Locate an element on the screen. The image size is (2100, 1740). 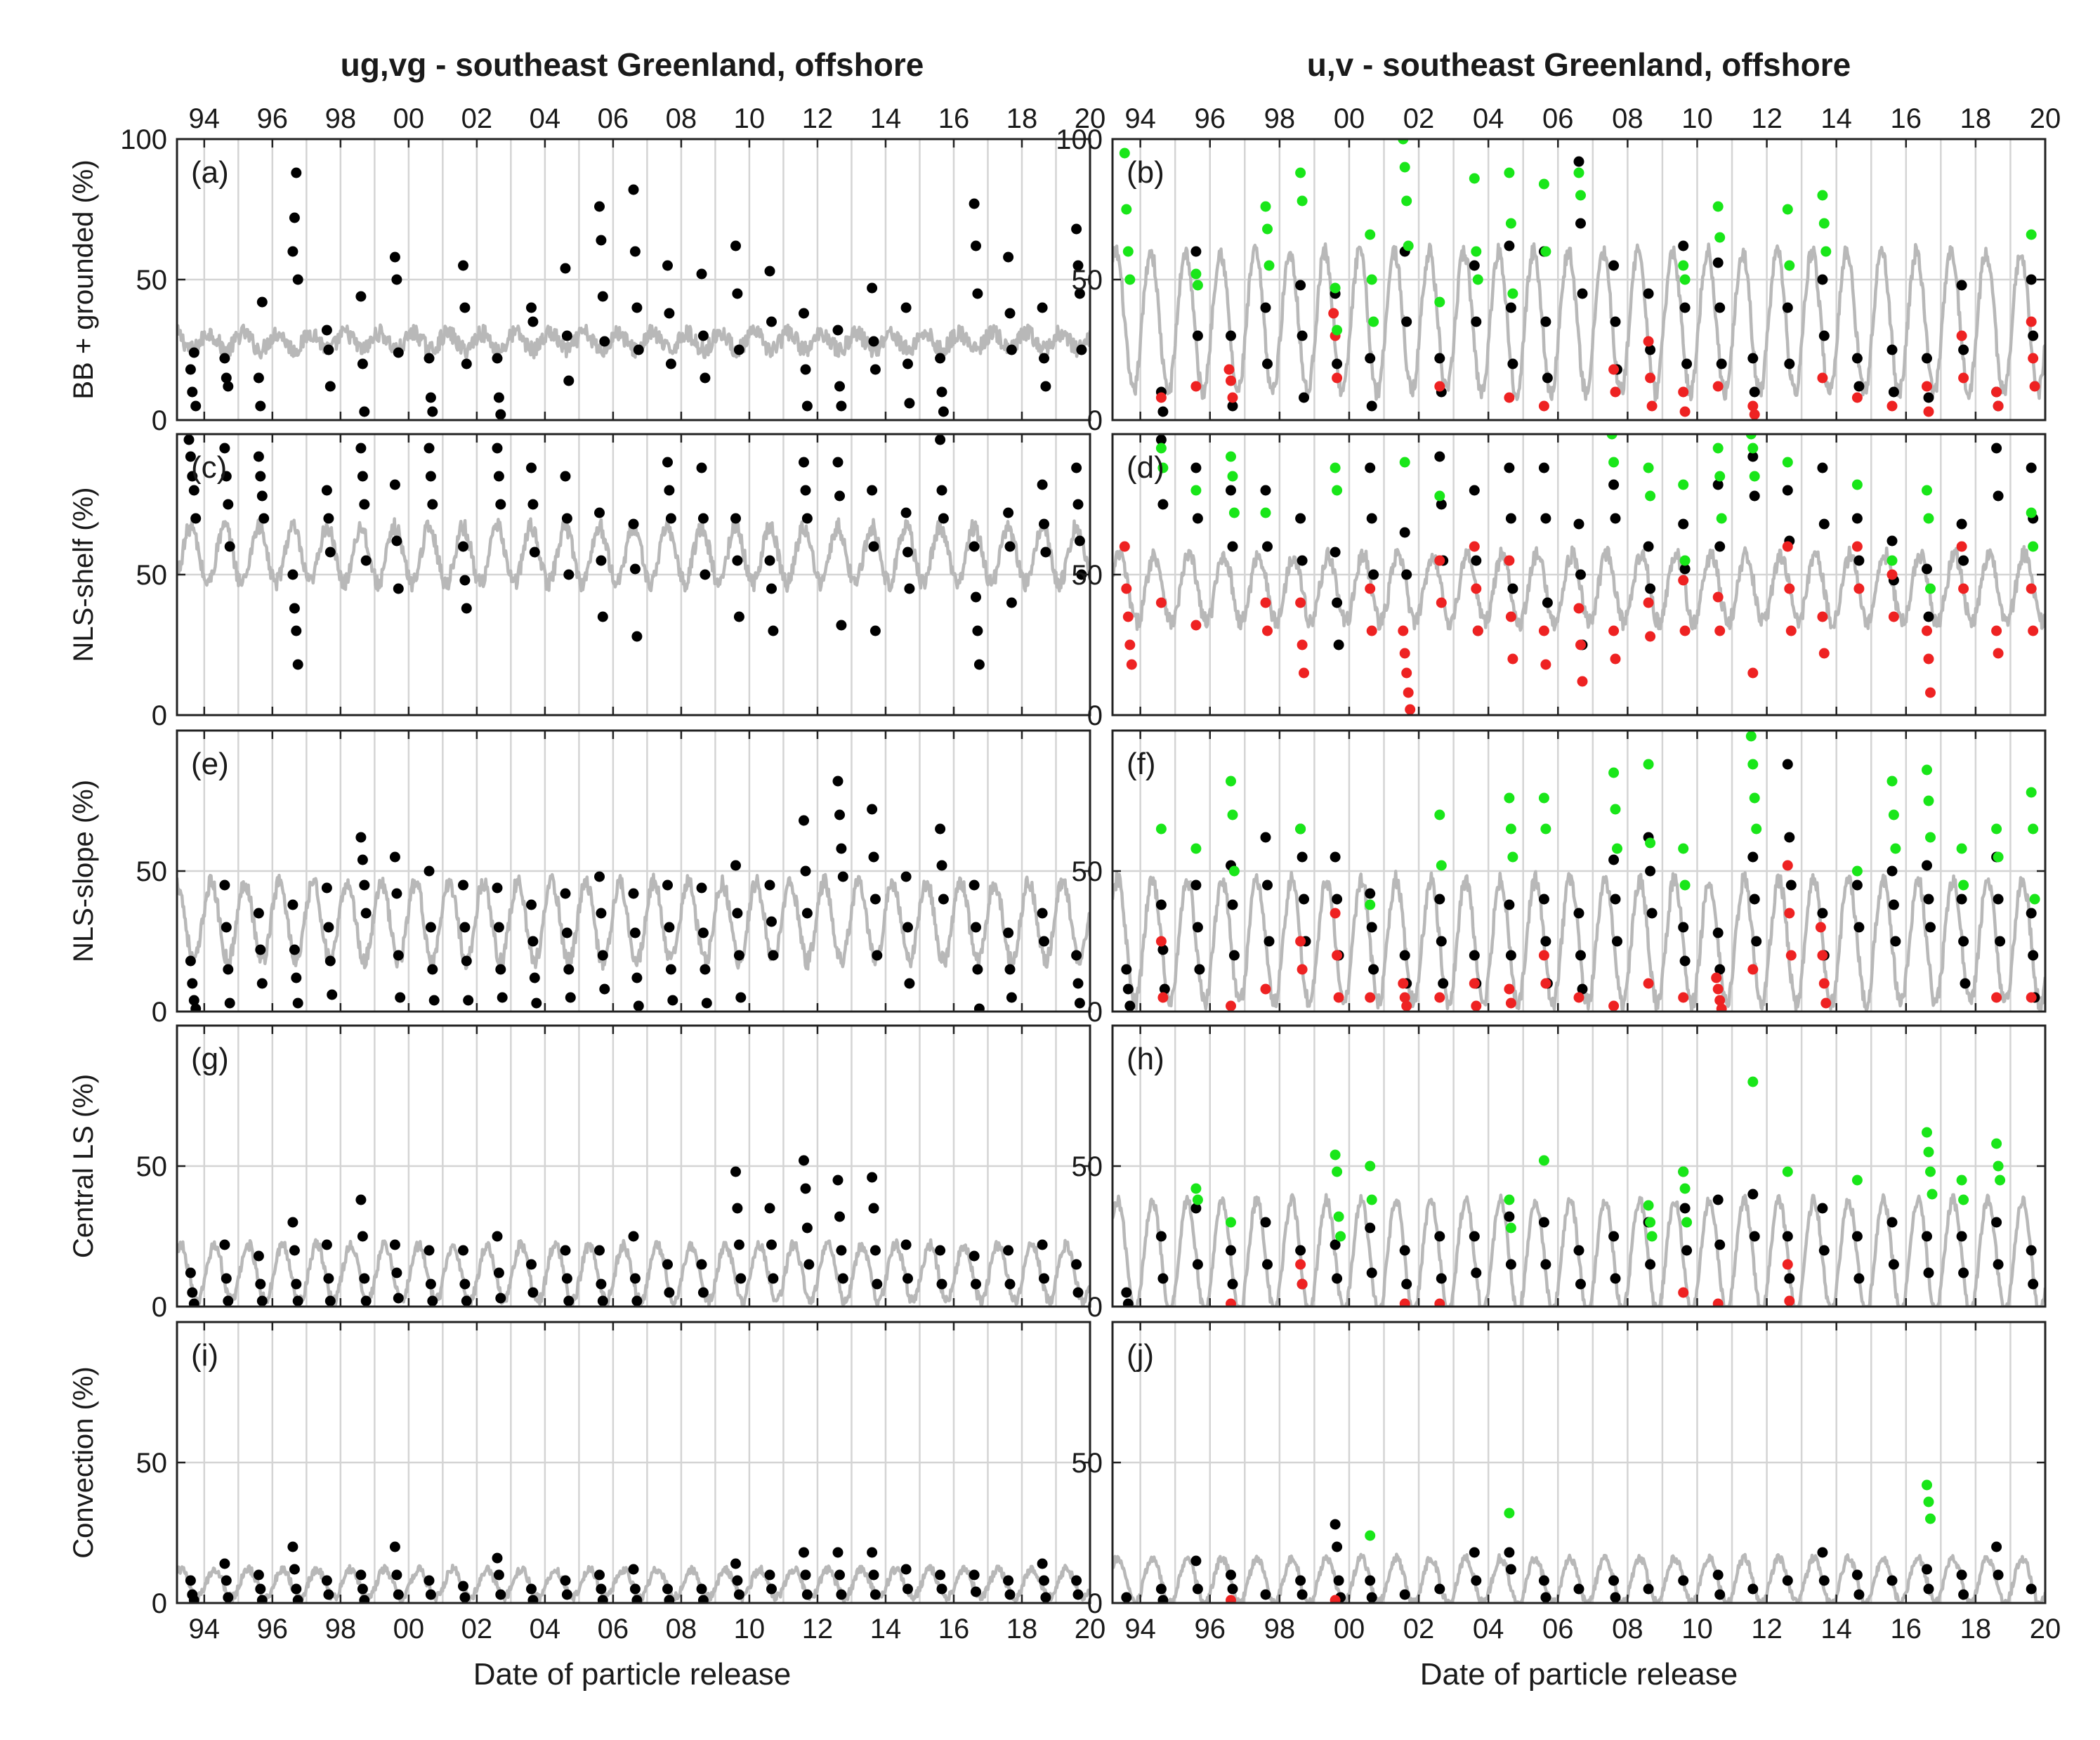
panel-label-g: (g) is located at coordinates (210, 1059).